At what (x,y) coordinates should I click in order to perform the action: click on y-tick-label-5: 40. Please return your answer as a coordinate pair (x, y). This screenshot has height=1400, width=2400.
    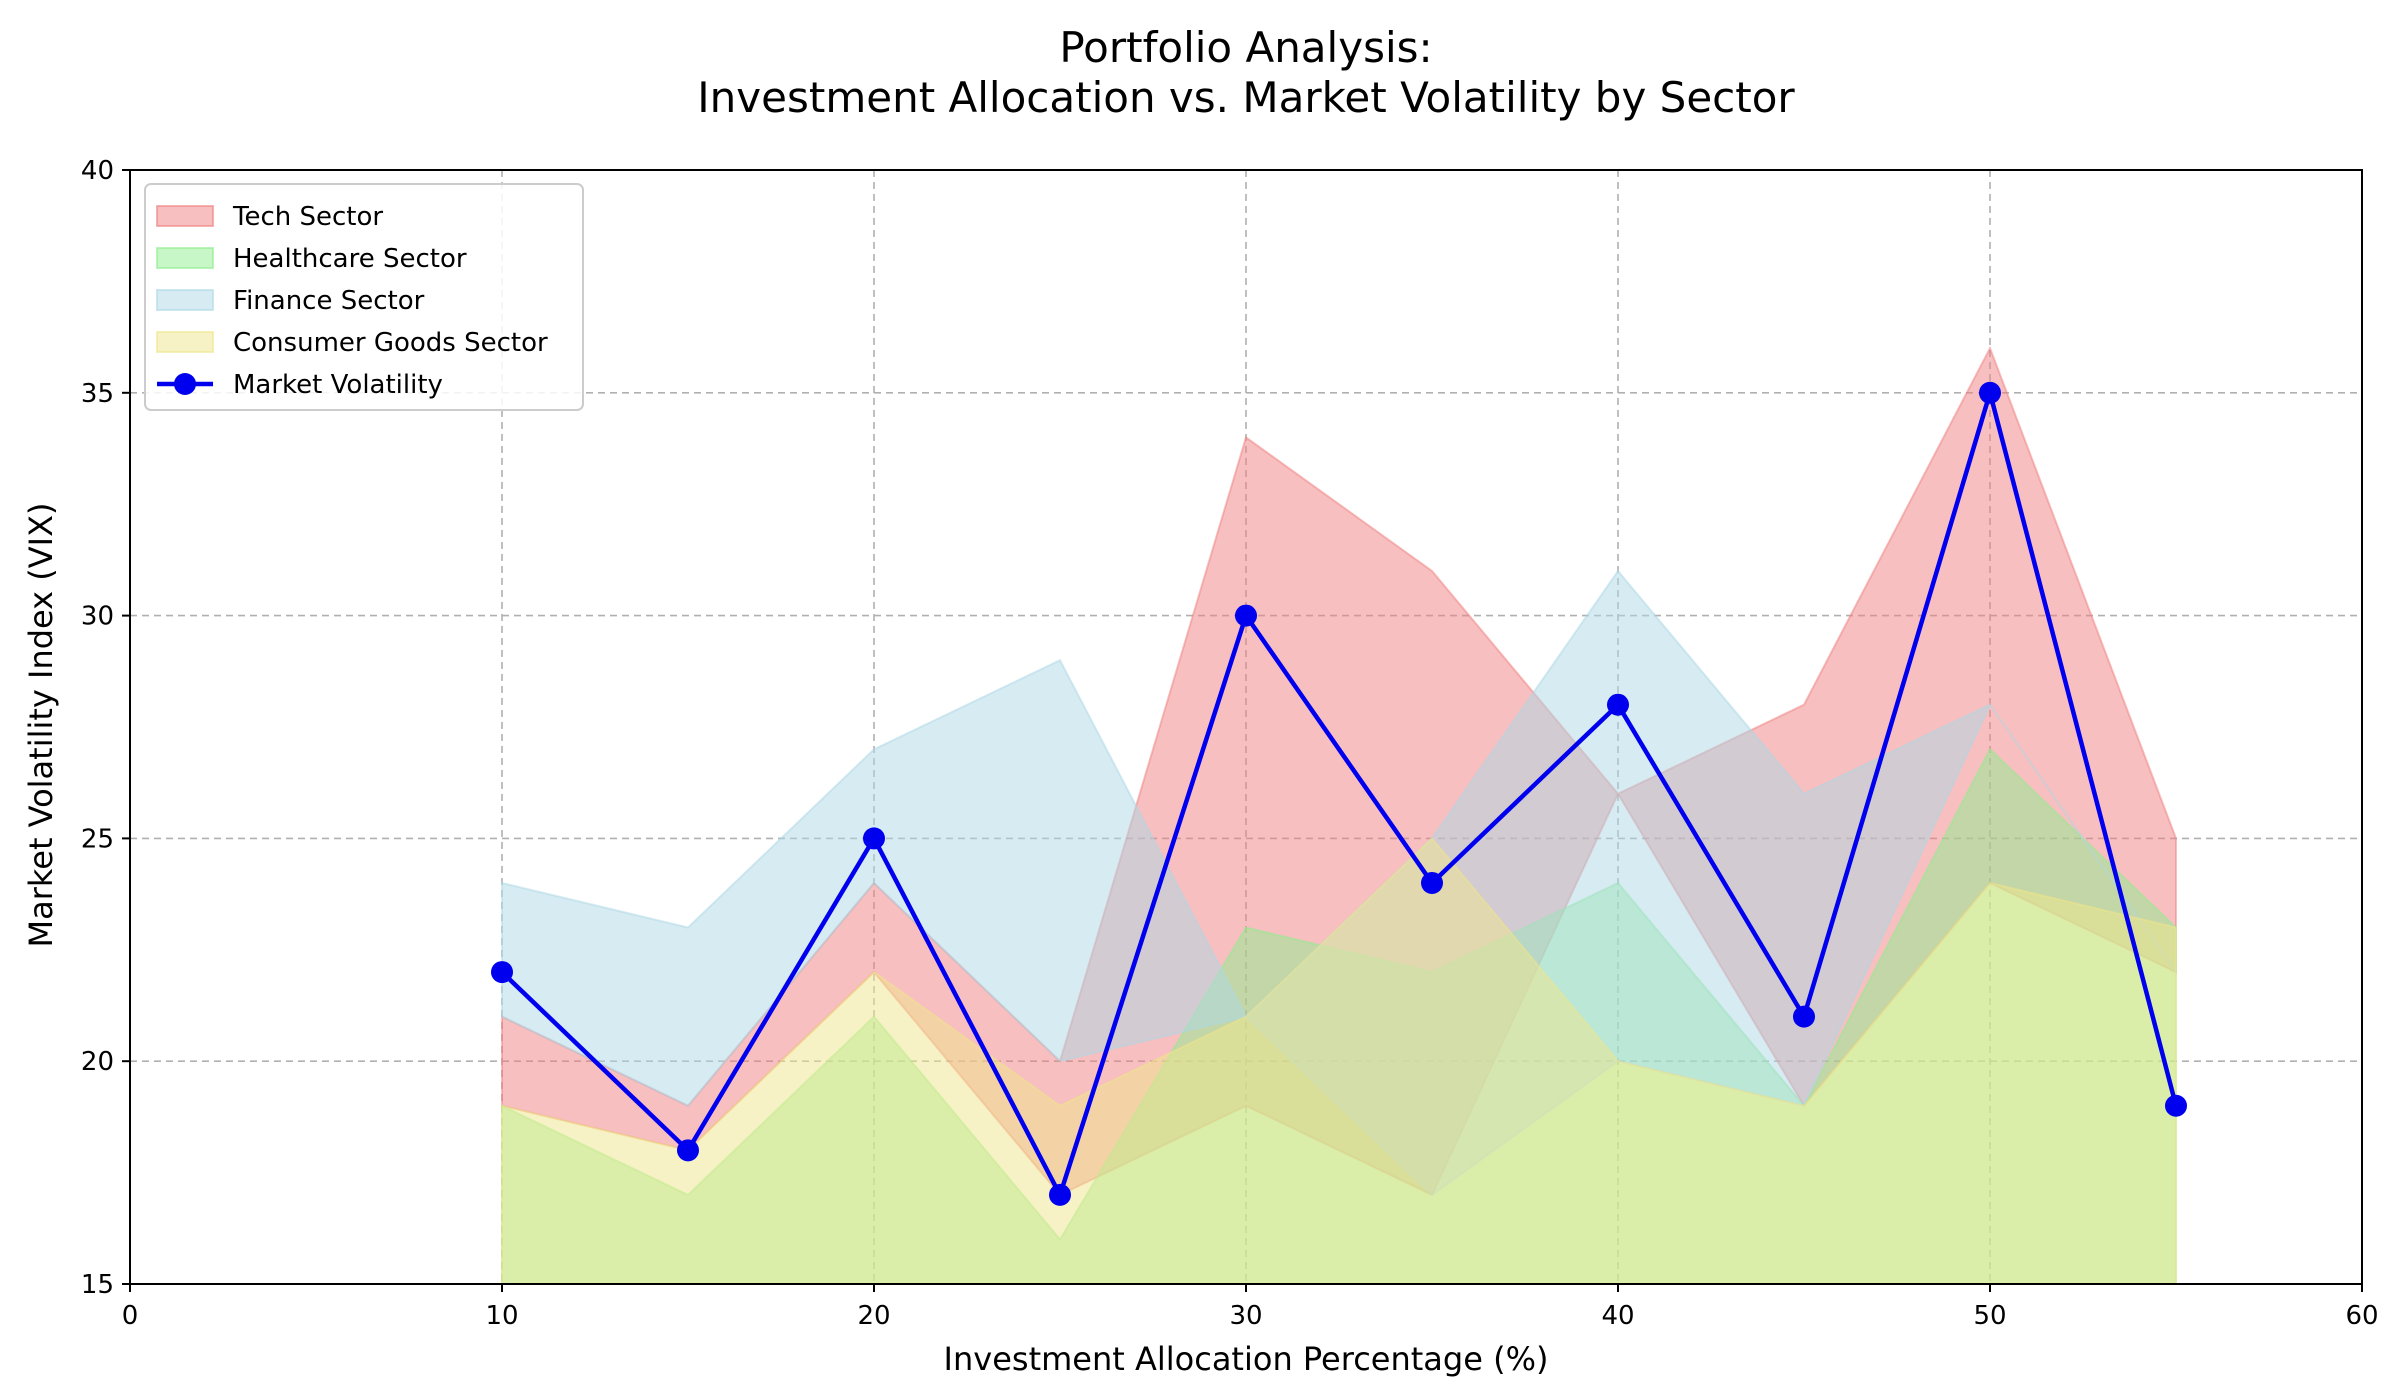
    Looking at the image, I should click on (97, 171).